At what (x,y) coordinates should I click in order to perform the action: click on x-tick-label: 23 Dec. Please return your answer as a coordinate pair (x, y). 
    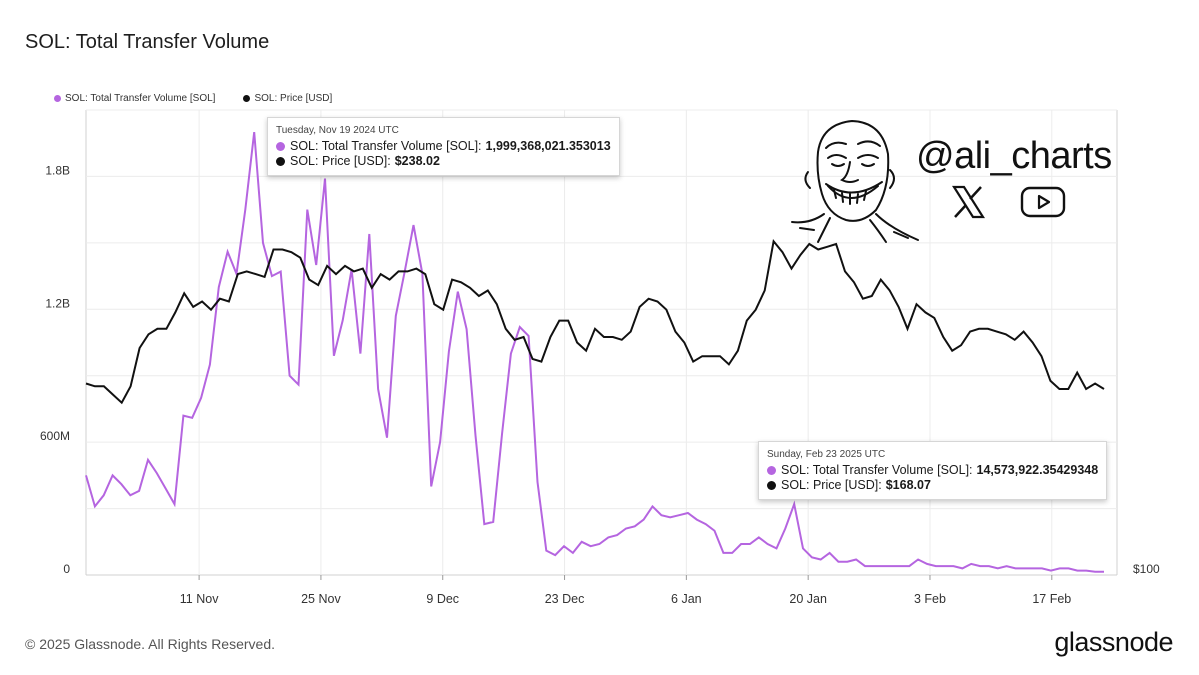
    Looking at the image, I should click on (565, 599).